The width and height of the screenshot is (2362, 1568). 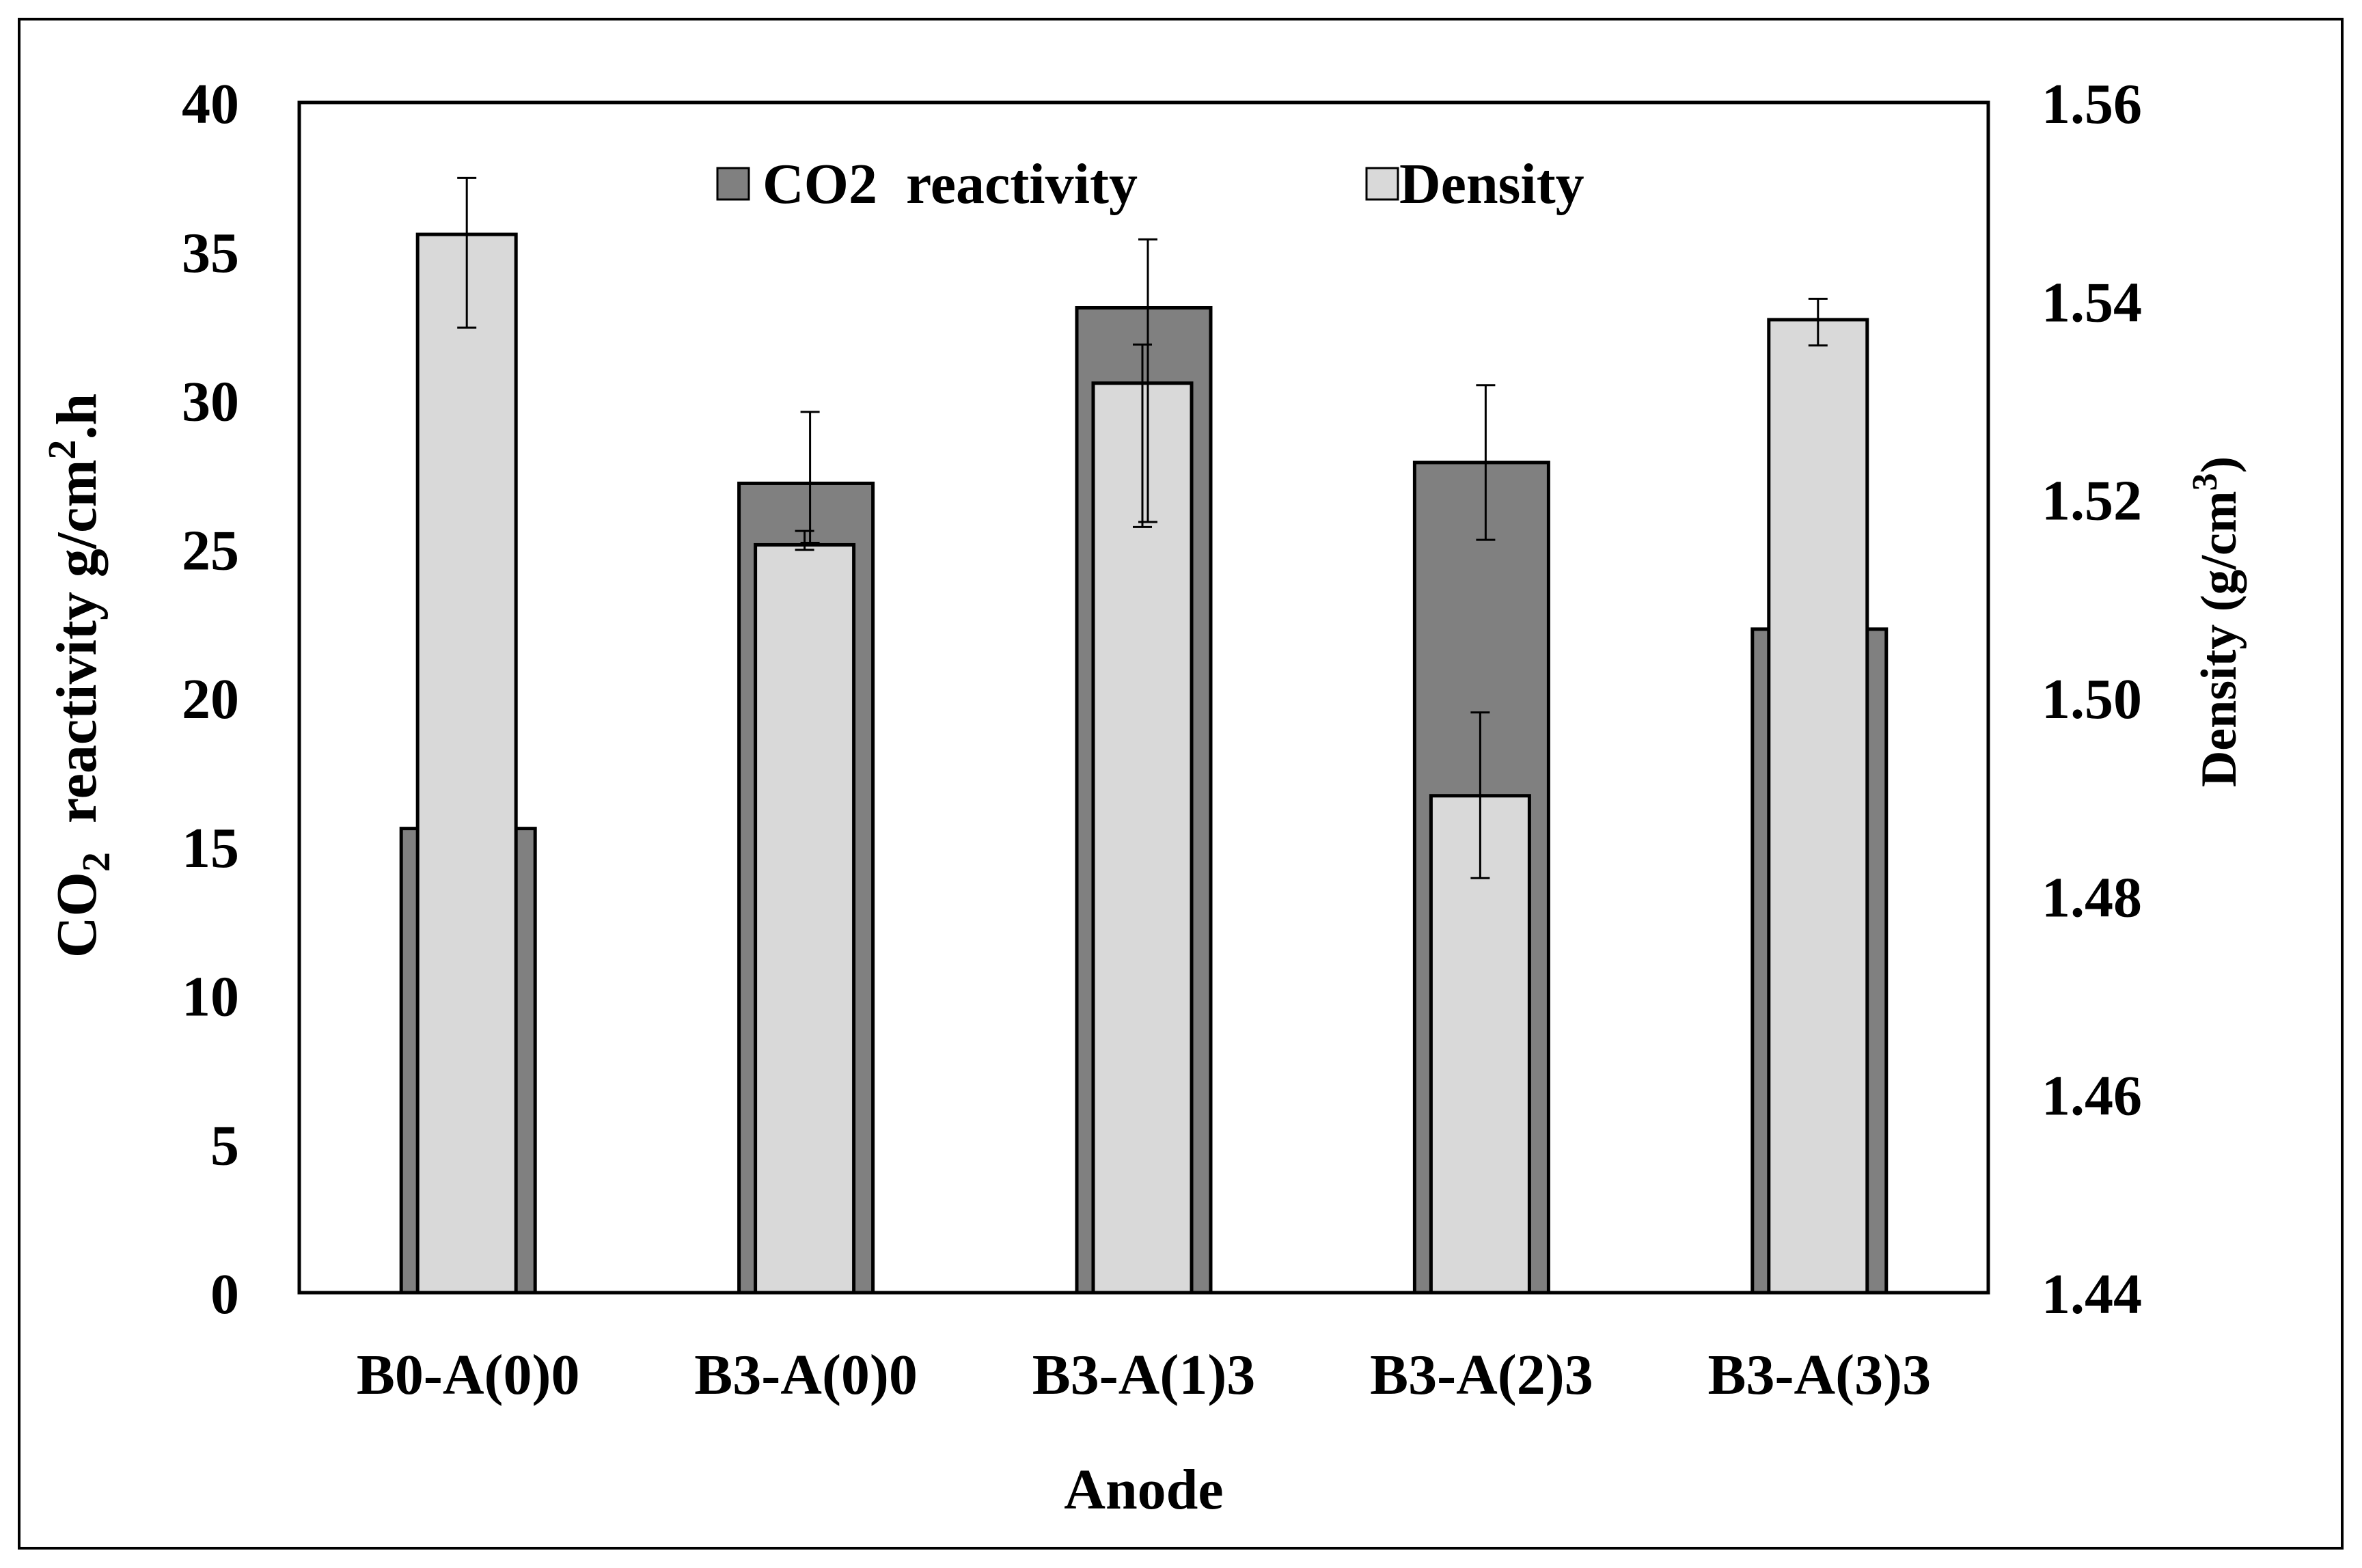 What do you see at coordinates (950, 184) in the screenshot?
I see `legend-label-co2: CO2 reactivity` at bounding box center [950, 184].